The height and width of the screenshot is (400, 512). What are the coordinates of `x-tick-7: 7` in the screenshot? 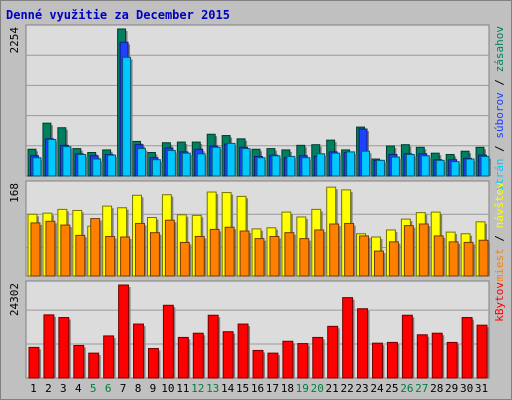 It's located at (123, 388).